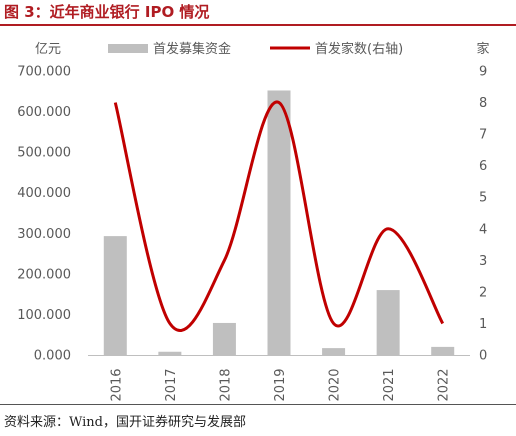 This screenshot has height=436, width=516. I want to click on legend-line-label: 首发家数(右轴), so click(359, 49).